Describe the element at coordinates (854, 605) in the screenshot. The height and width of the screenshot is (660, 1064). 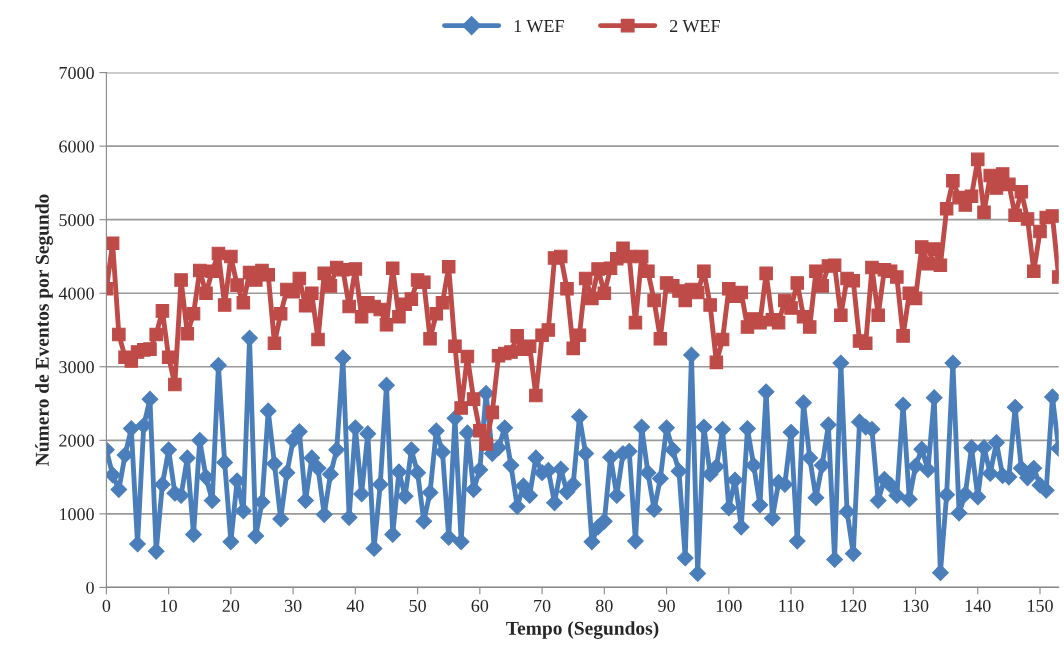
I see `x-tick-label: 120` at that location.